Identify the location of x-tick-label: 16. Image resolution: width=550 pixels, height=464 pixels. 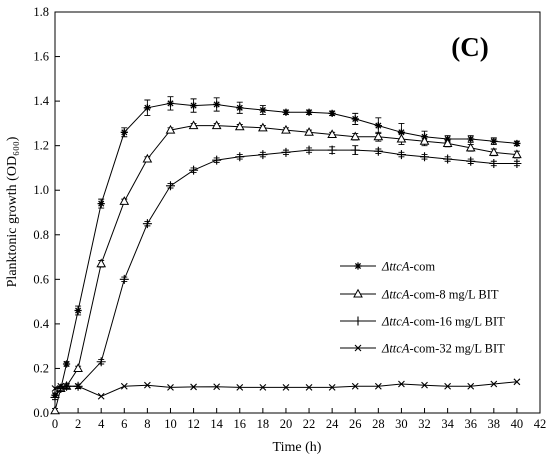
(240, 424).